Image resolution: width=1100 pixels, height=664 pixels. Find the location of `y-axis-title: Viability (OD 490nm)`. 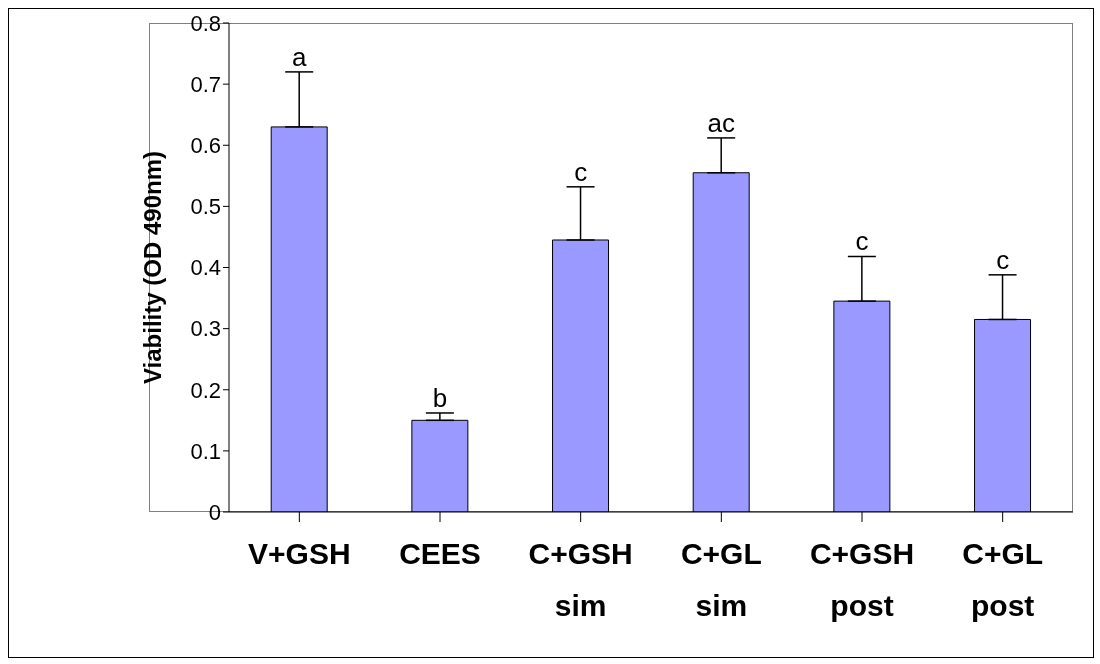

y-axis-title: Viability (OD 490nm) is located at coordinates (152, 267).